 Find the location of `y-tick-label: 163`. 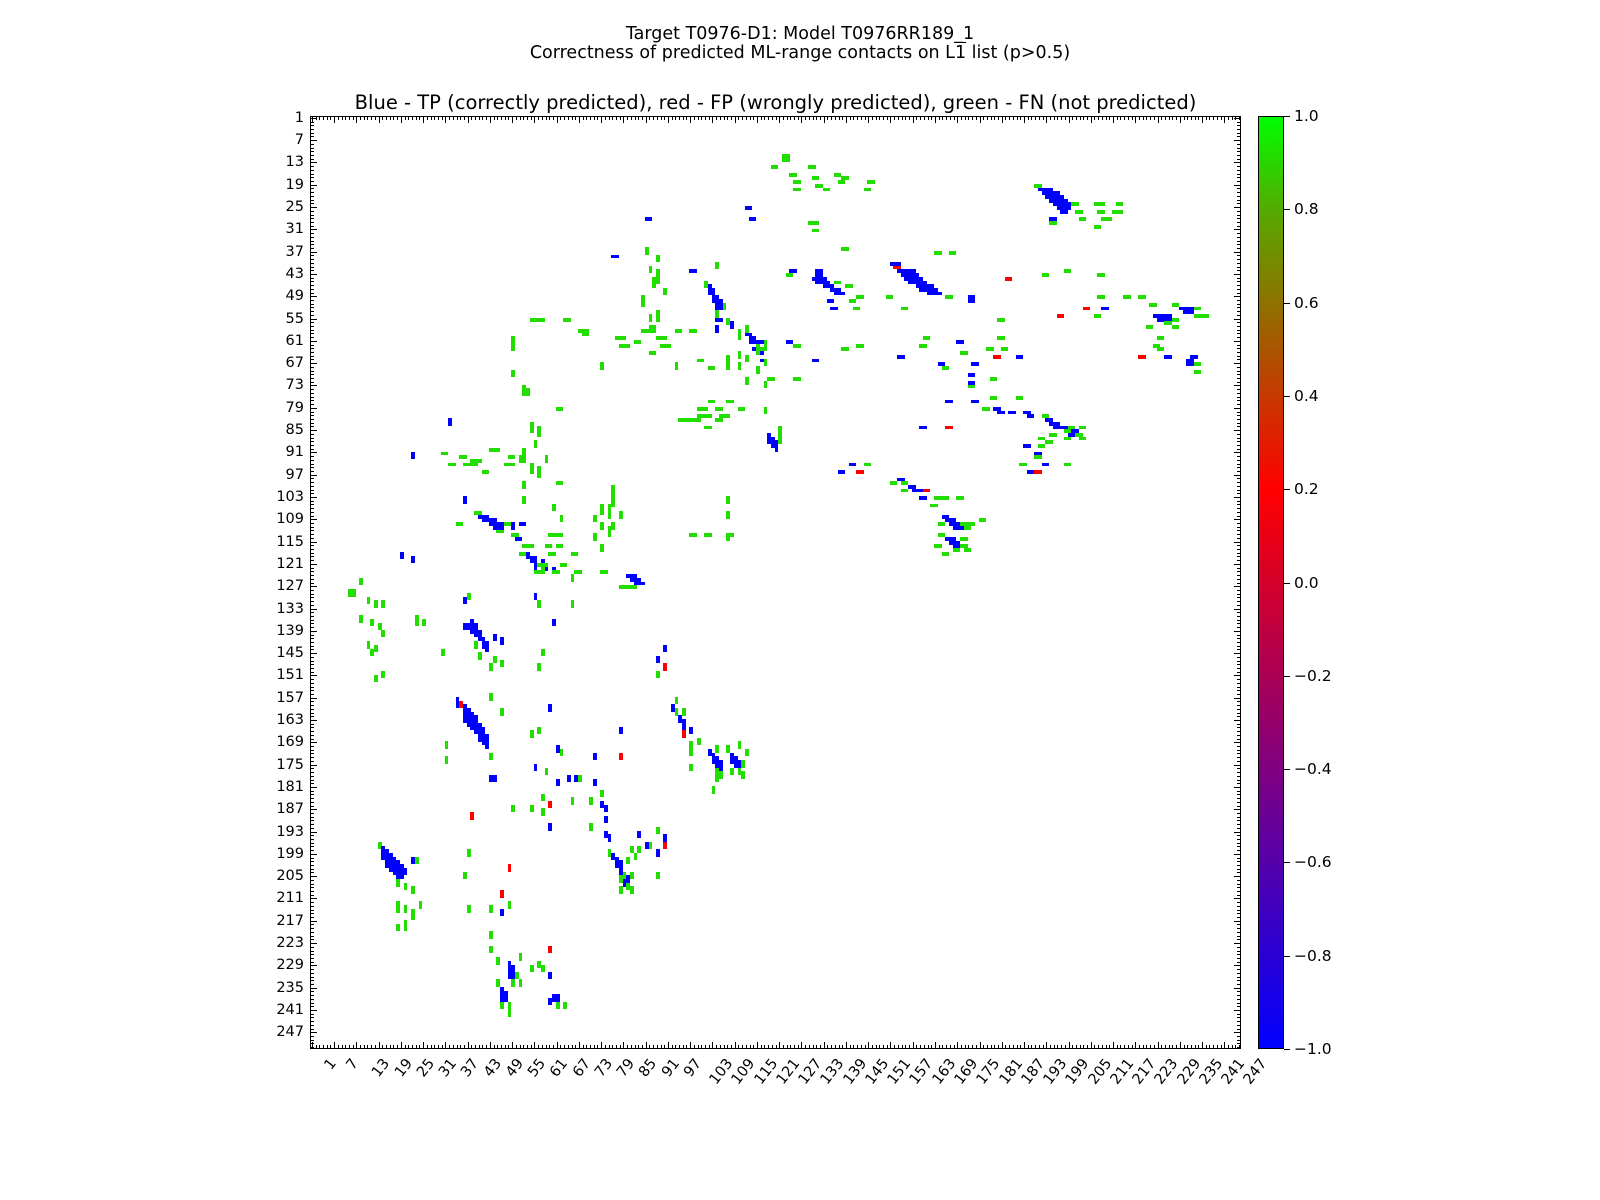

y-tick-label: 163 is located at coordinates (290, 720).